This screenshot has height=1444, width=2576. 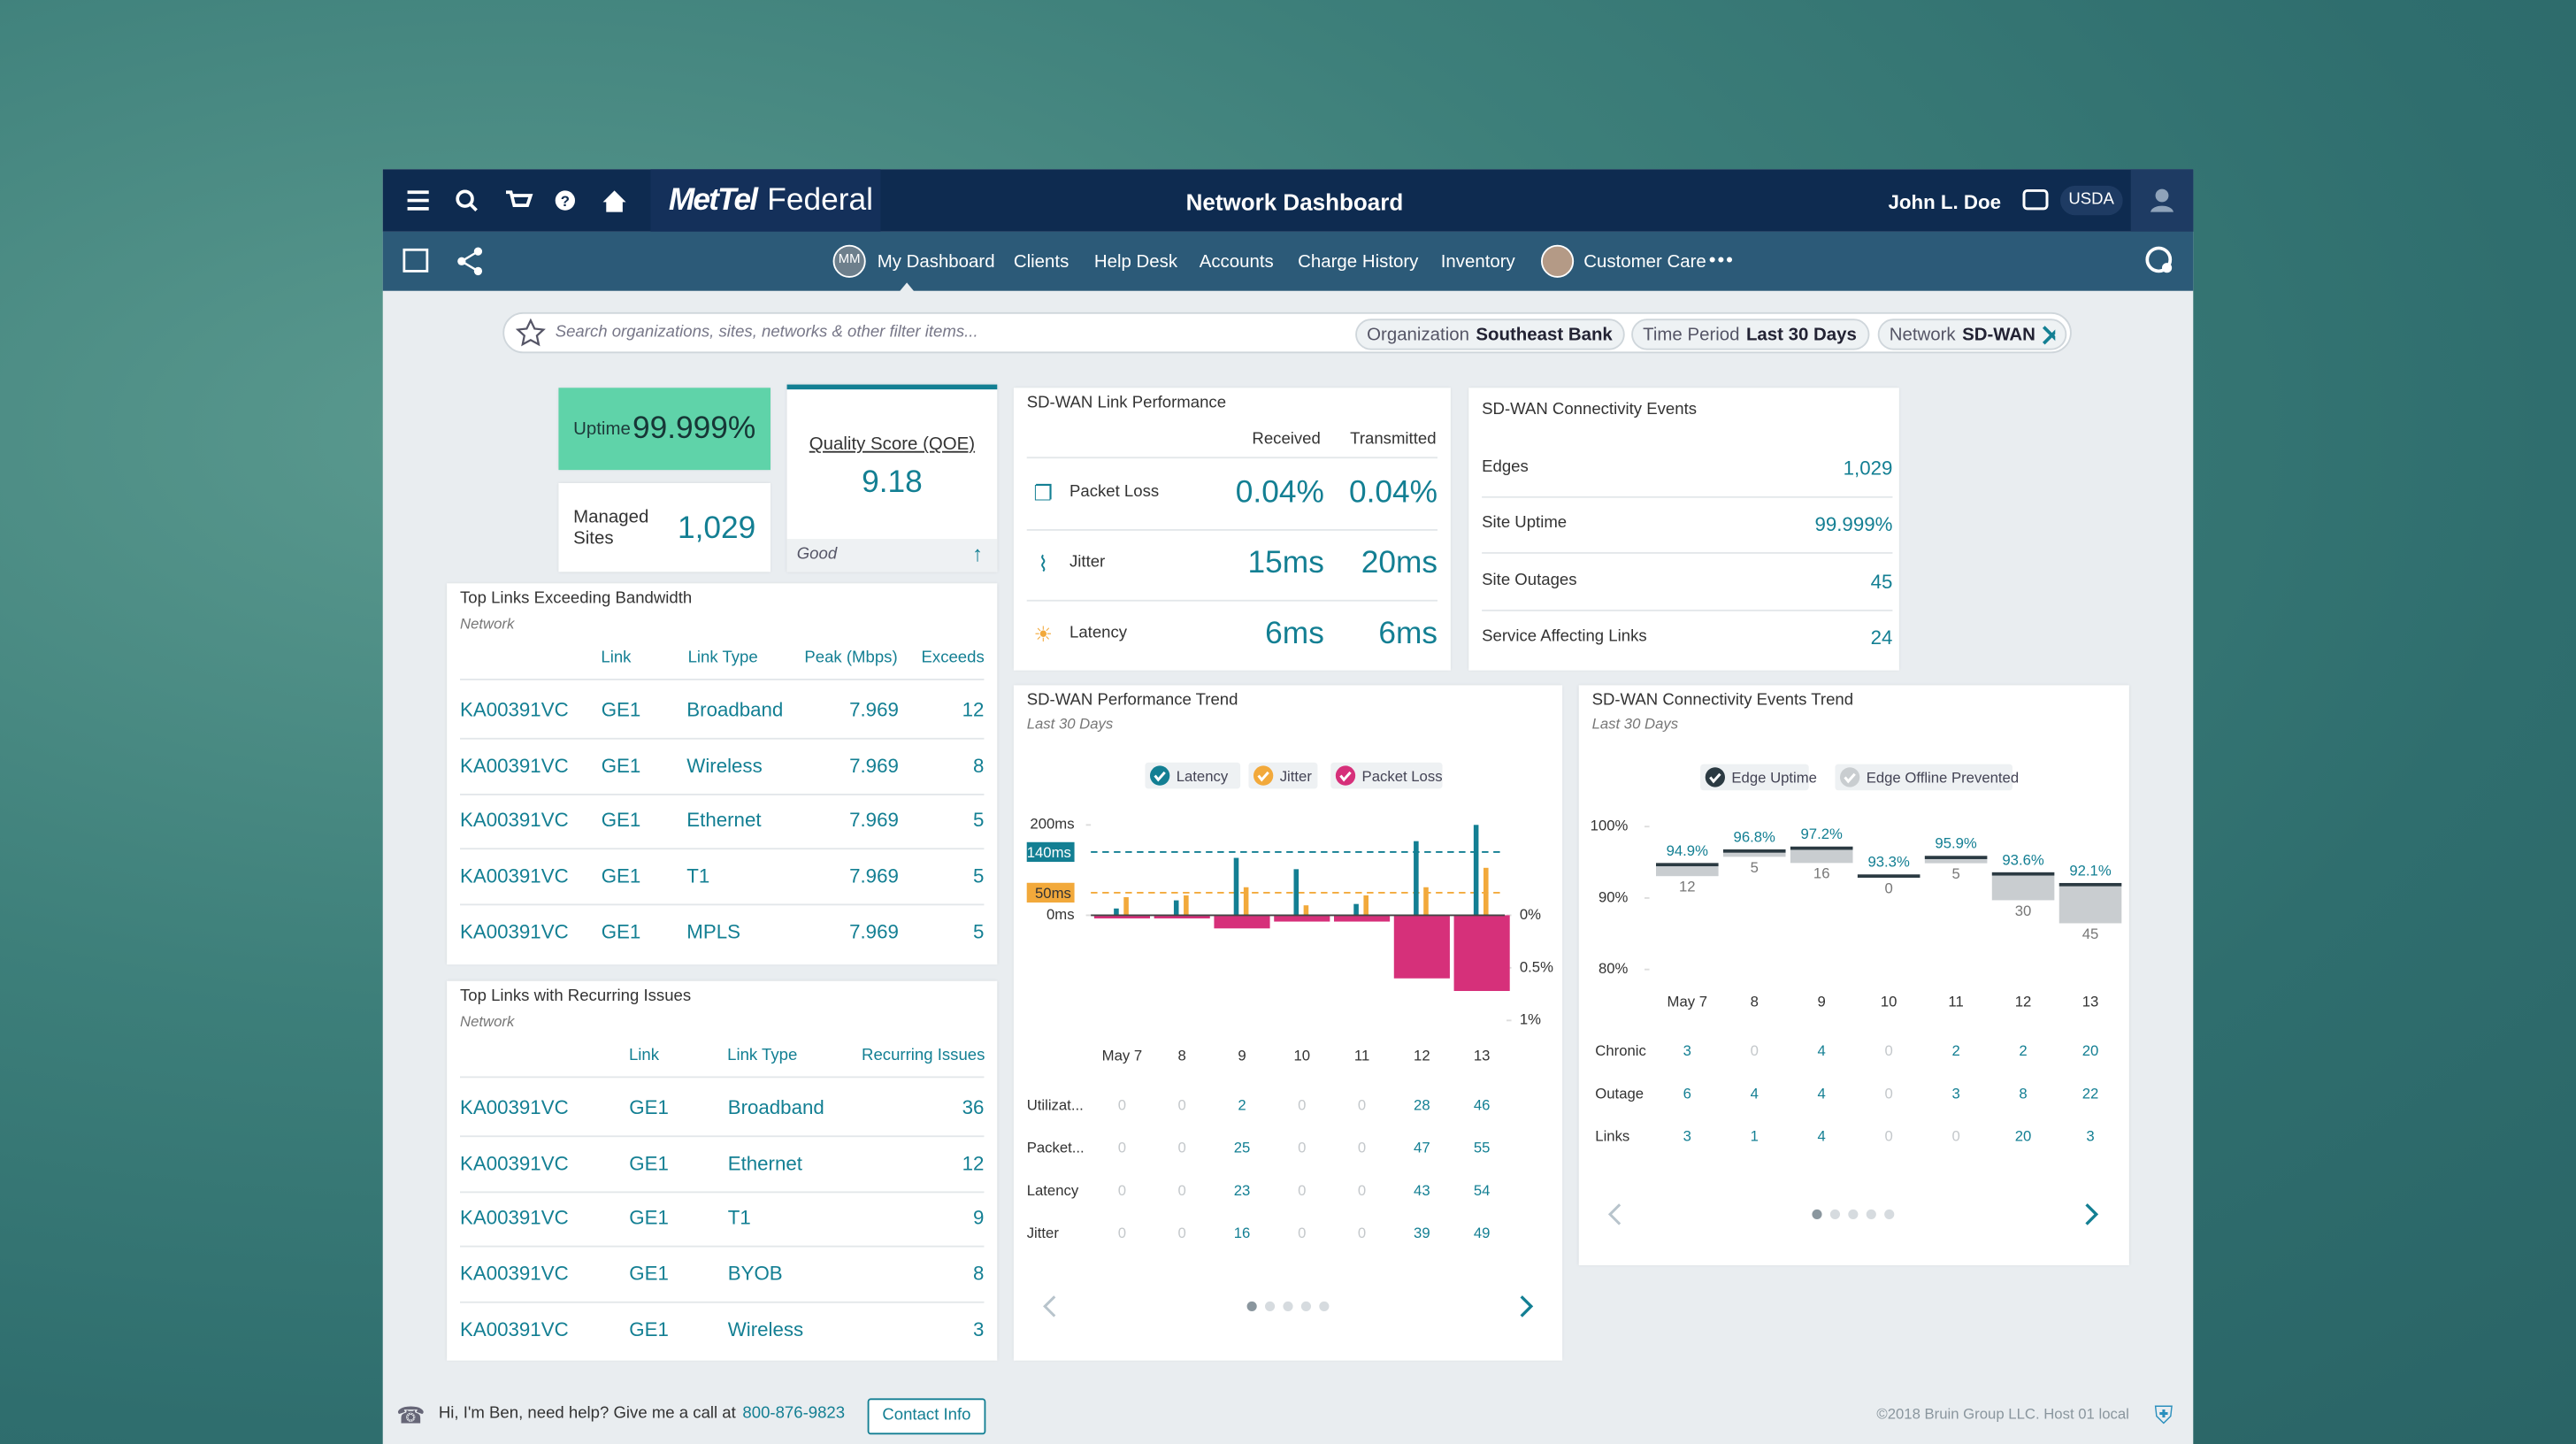 What do you see at coordinates (1613, 968) in the screenshot?
I see `y-tick-label: 80%` at bounding box center [1613, 968].